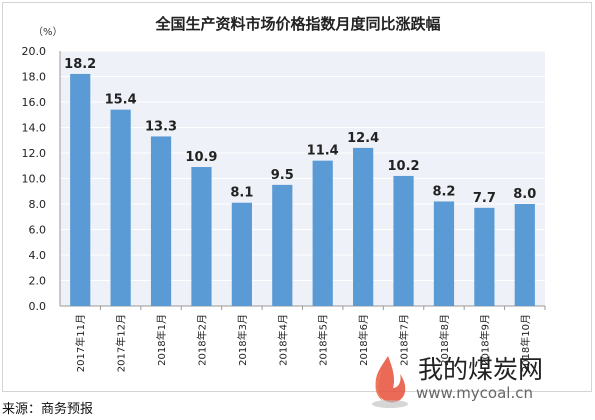 This screenshot has width=595, height=420. I want to click on y-tick-label: 8.0, so click(38, 204).